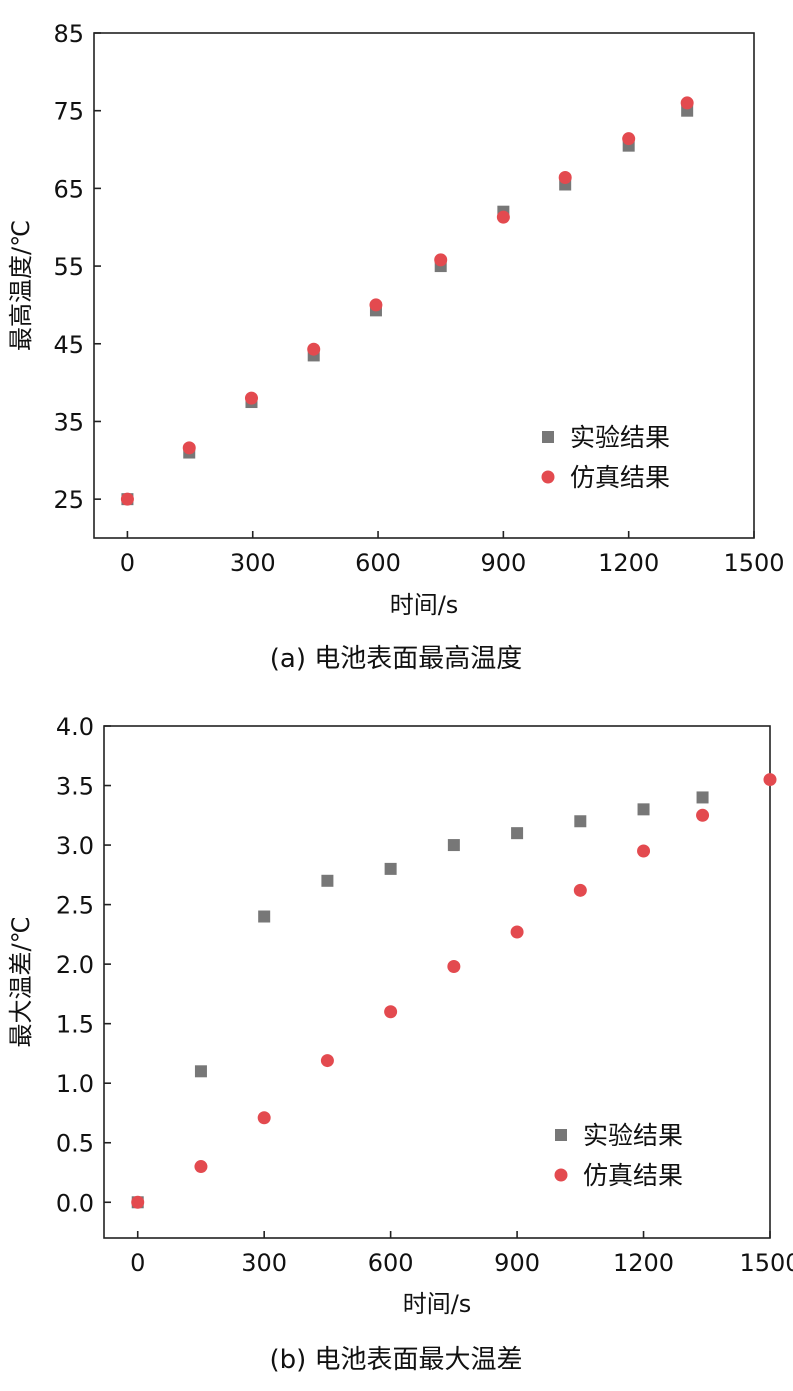 This screenshot has width=793, height=1391. I want to click on y-tick-label: 3.5, so click(75, 787).